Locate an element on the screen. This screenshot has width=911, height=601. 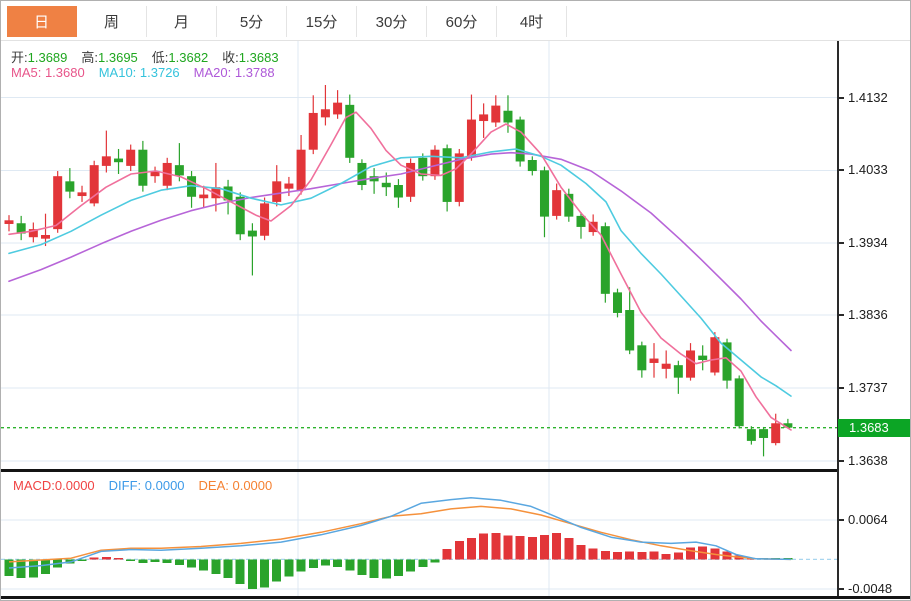
diff-line is located at coordinates (400, 533).